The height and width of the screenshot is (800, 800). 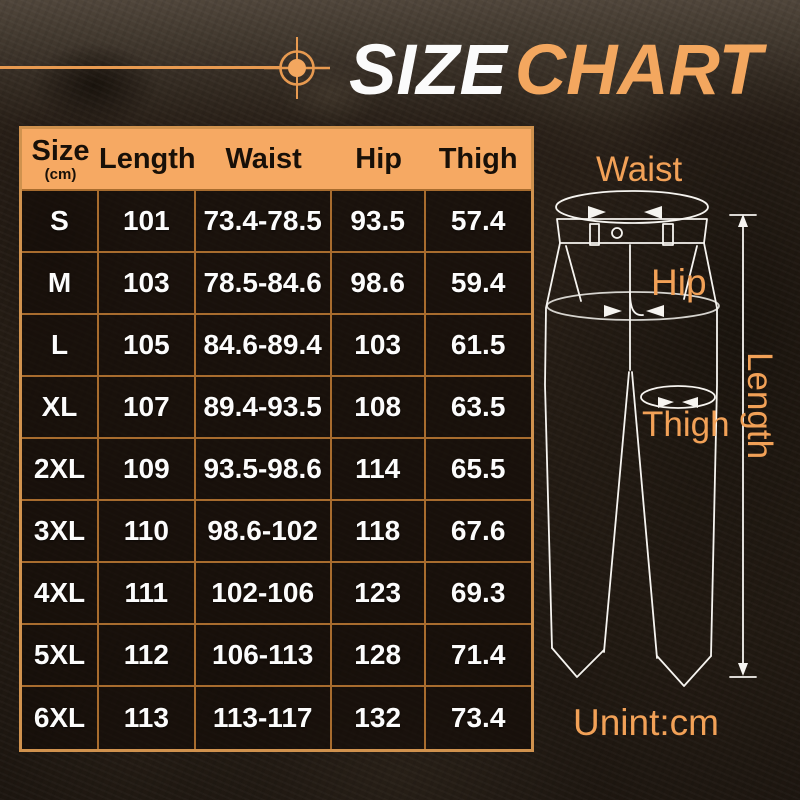 I want to click on waist-ellipse, so click(x=632, y=207).